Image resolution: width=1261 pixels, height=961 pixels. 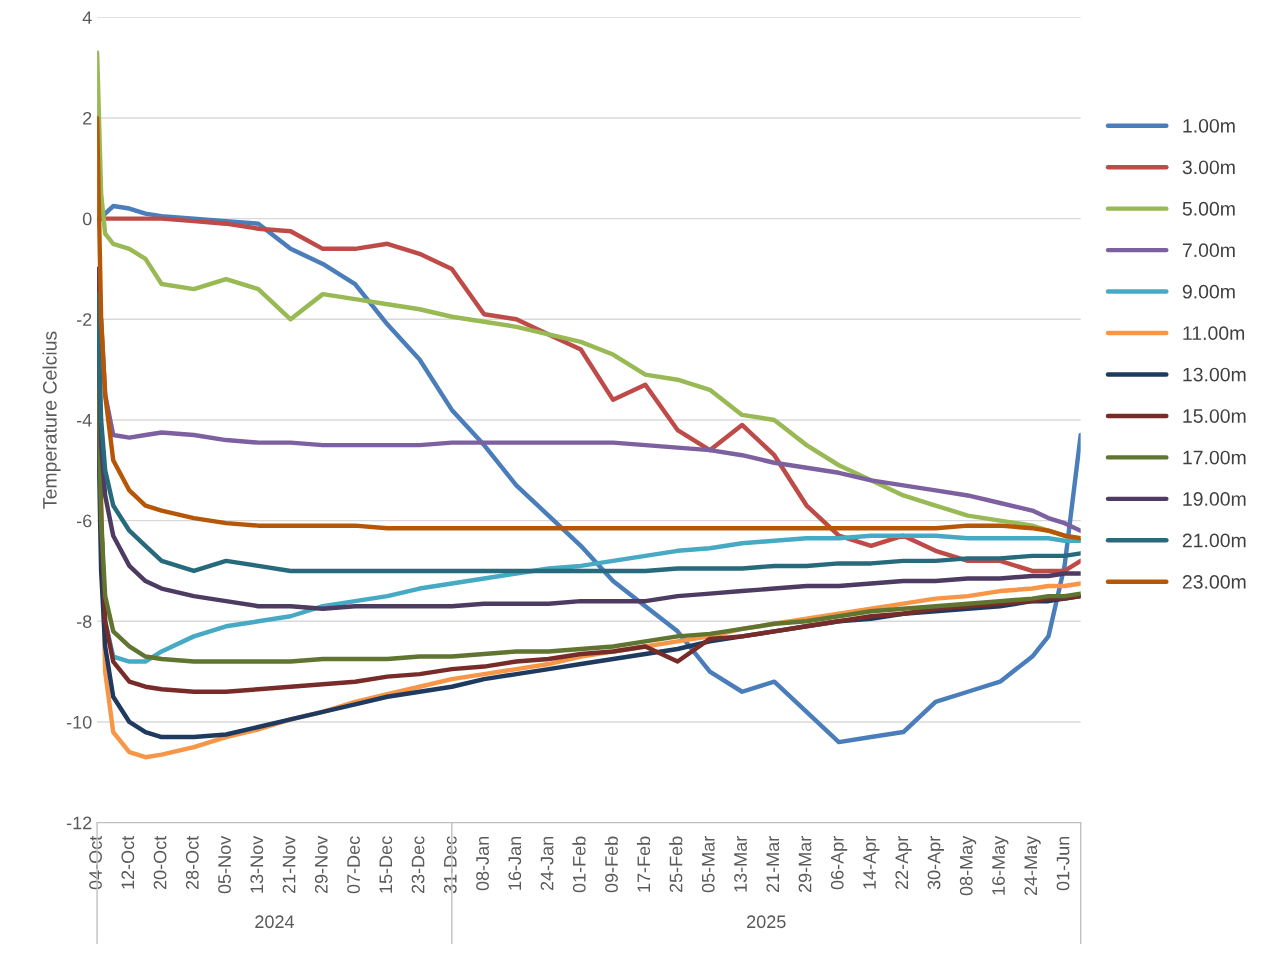 I want to click on legend-label: 5.00m, so click(x=1208, y=208).